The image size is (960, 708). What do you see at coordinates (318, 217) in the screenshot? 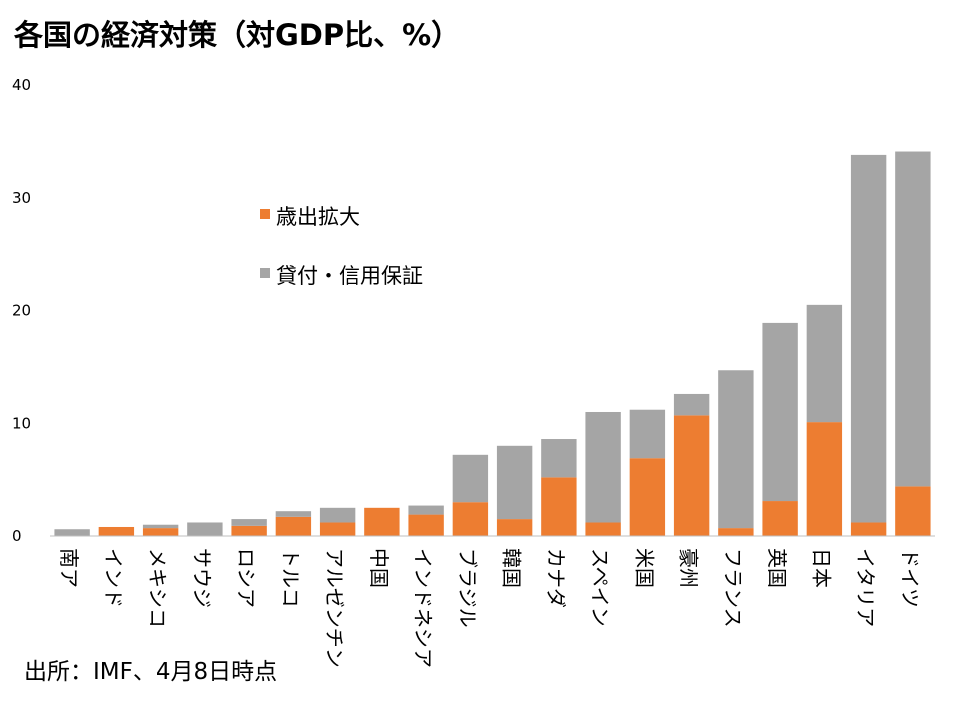
I see `legend-label: 歳出拡大` at bounding box center [318, 217].